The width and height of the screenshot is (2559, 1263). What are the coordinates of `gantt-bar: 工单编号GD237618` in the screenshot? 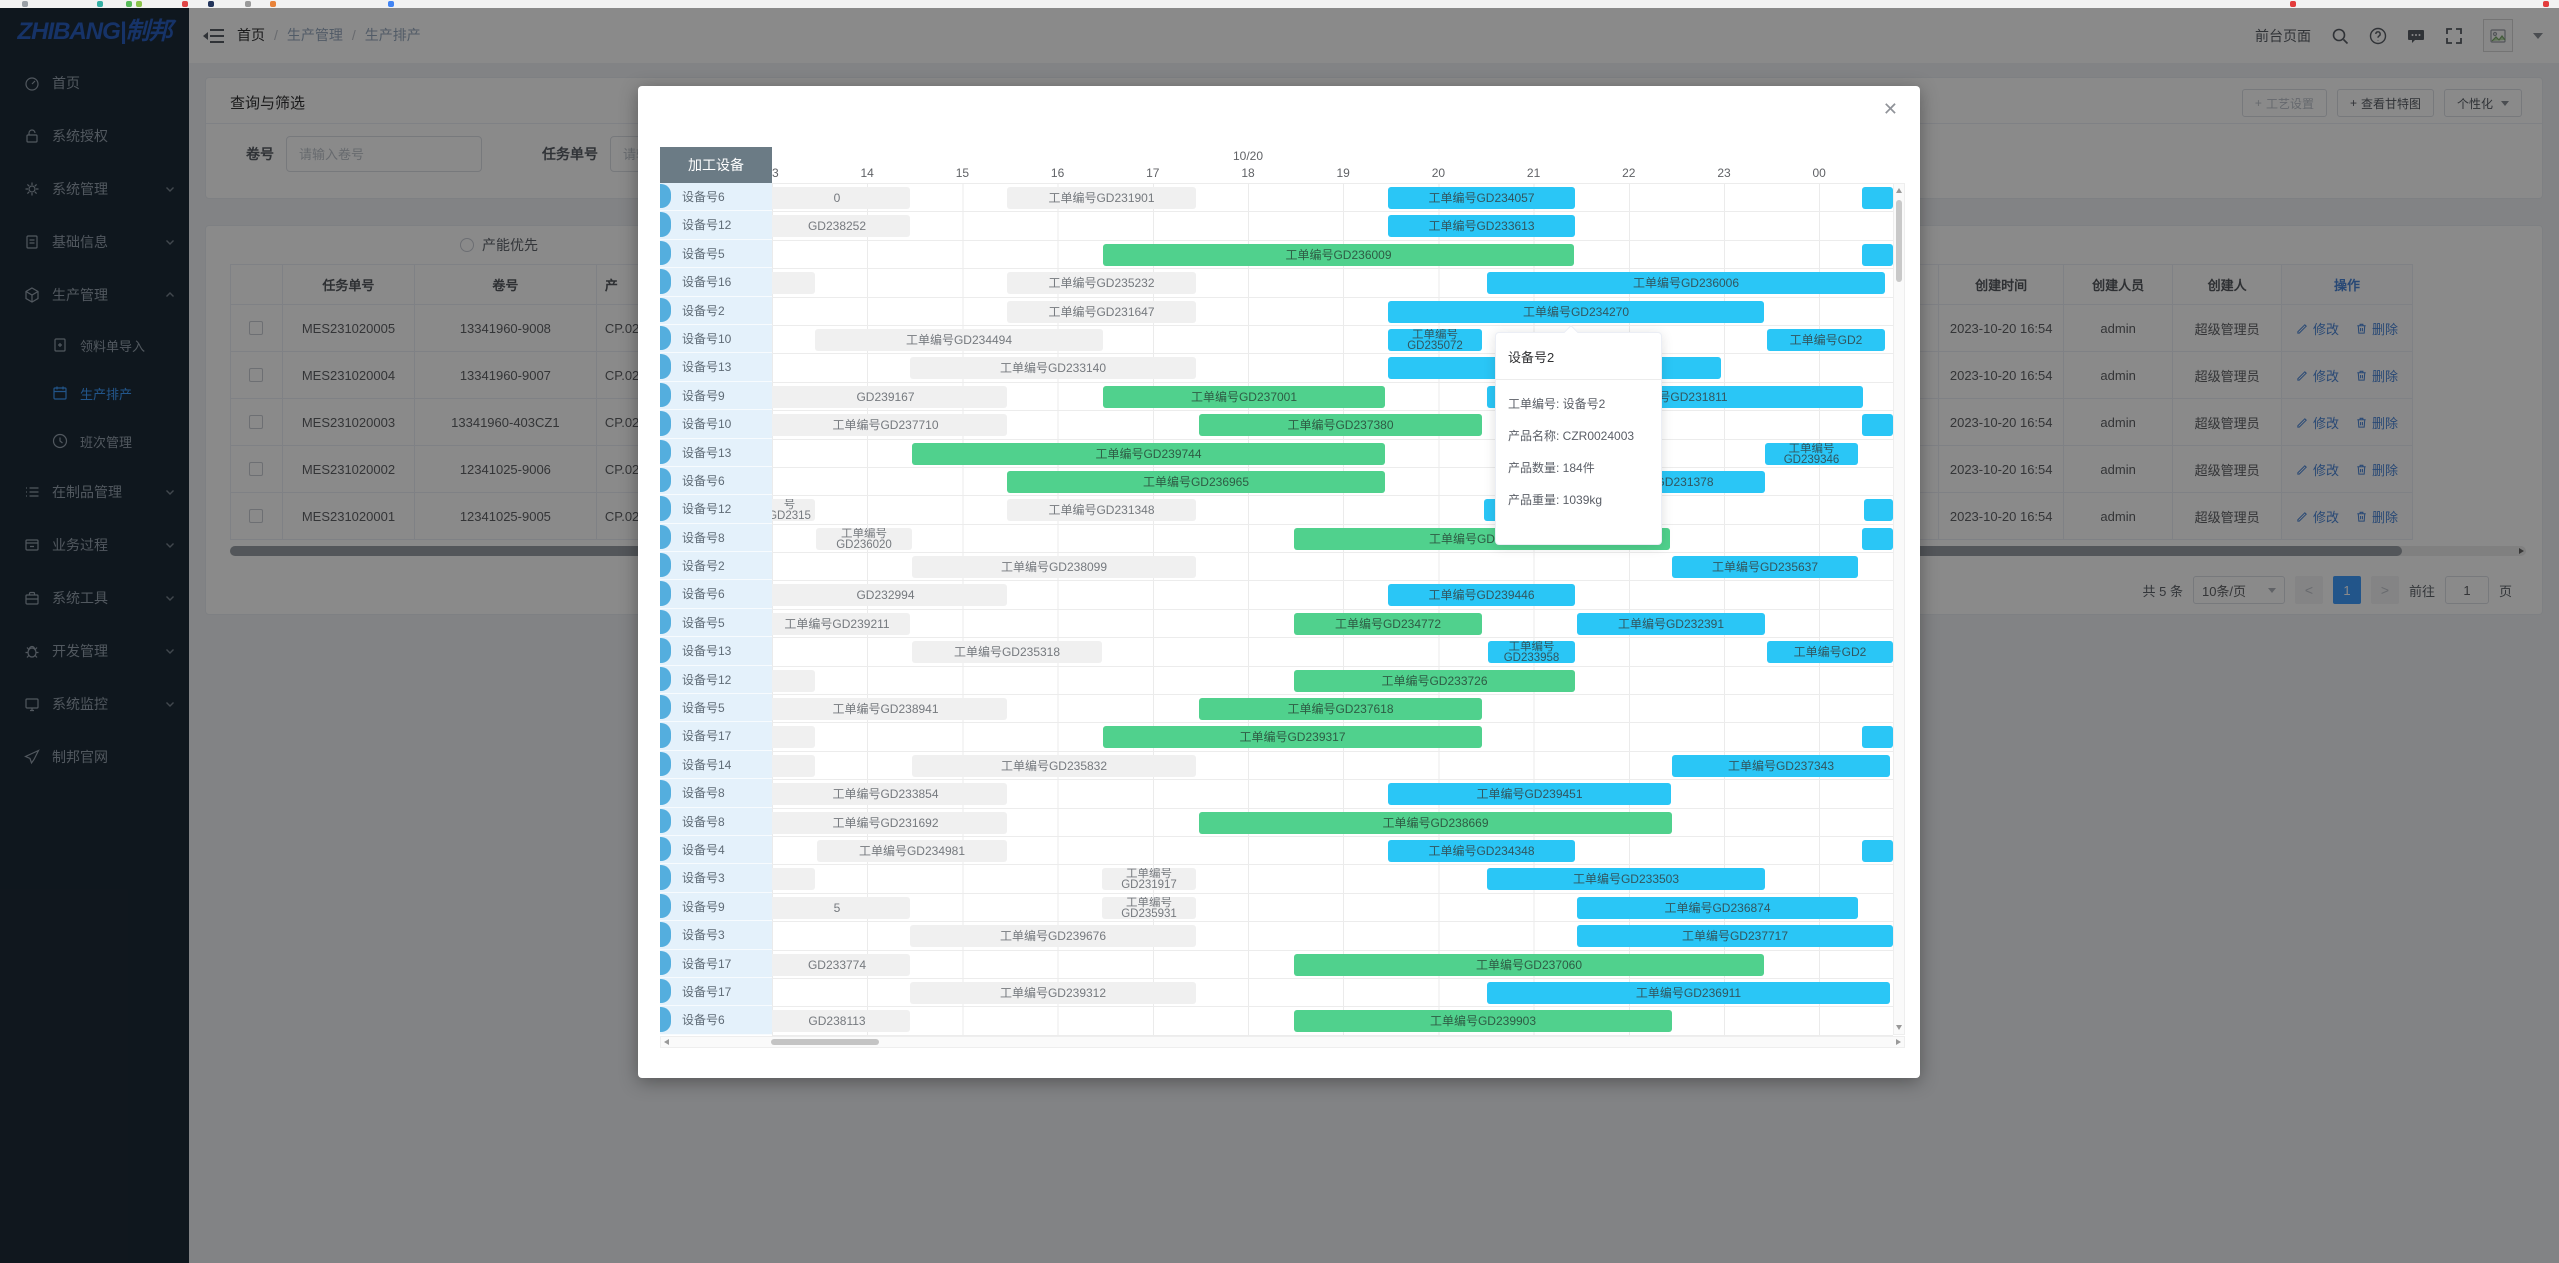 It's located at (1340, 709).